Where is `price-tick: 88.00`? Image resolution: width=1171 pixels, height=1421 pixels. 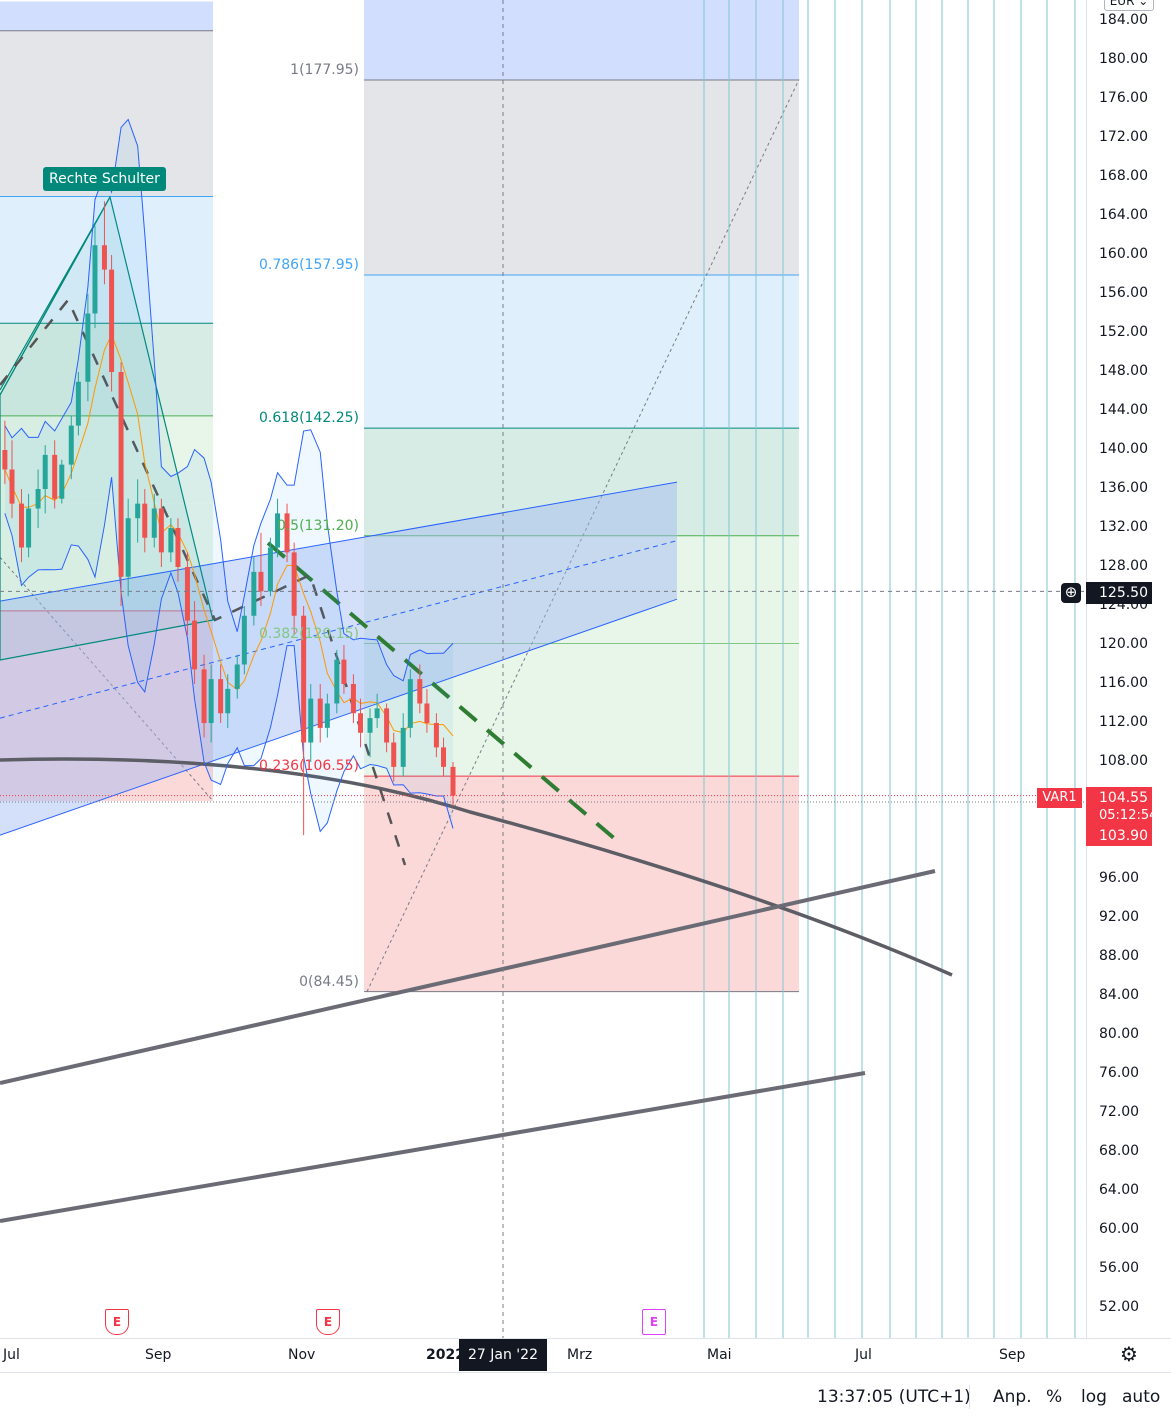 price-tick: 88.00 is located at coordinates (1119, 956).